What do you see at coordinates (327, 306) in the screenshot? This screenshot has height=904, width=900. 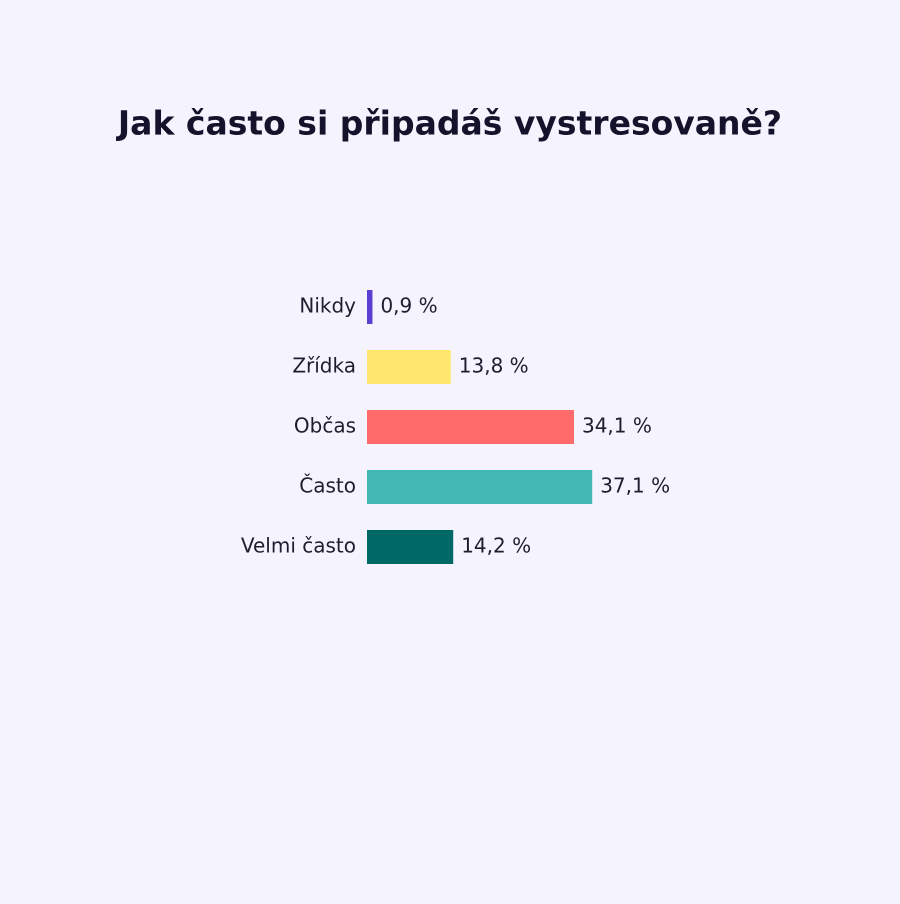 I see `category-label: Nikdy` at bounding box center [327, 306].